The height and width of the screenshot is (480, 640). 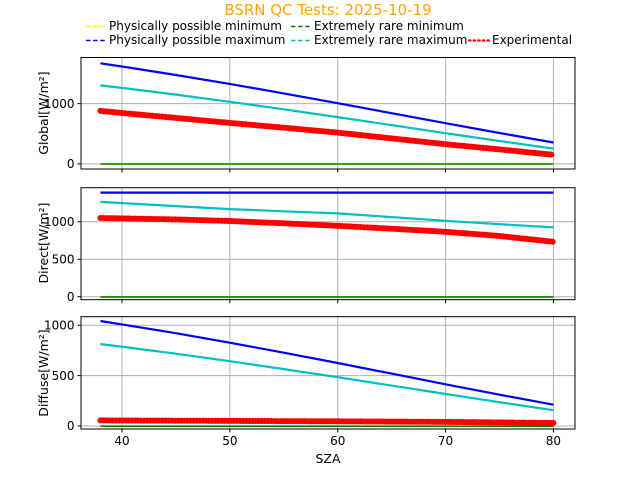 I want to click on legend-label-ermin: Extremely rare minimum, so click(x=389, y=26).